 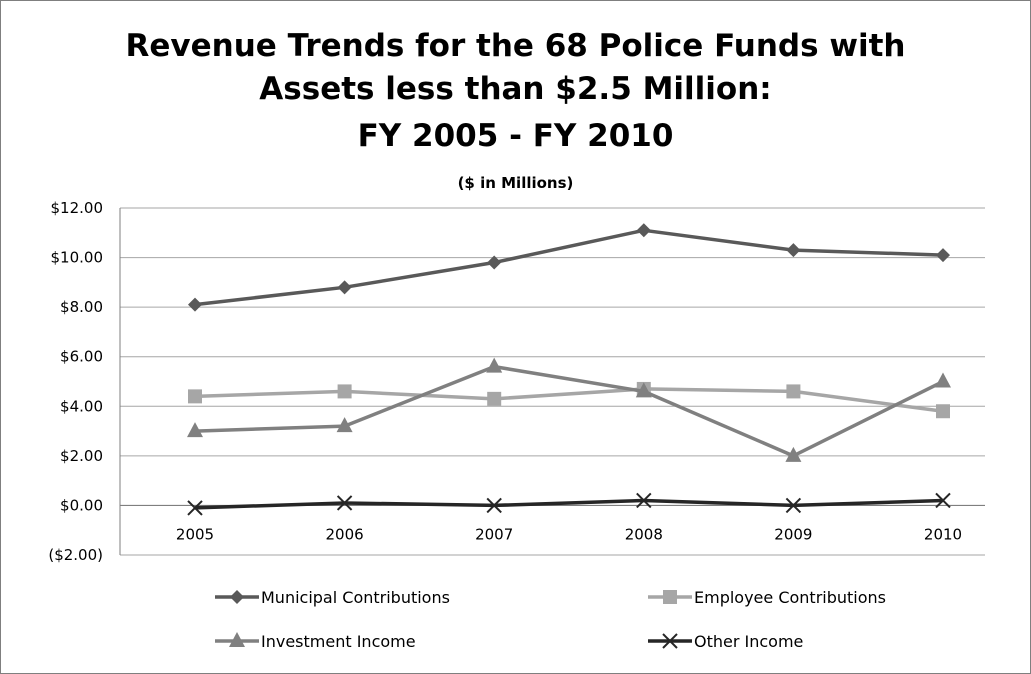 I want to click on legend-item: Other Income, so click(x=725, y=641).